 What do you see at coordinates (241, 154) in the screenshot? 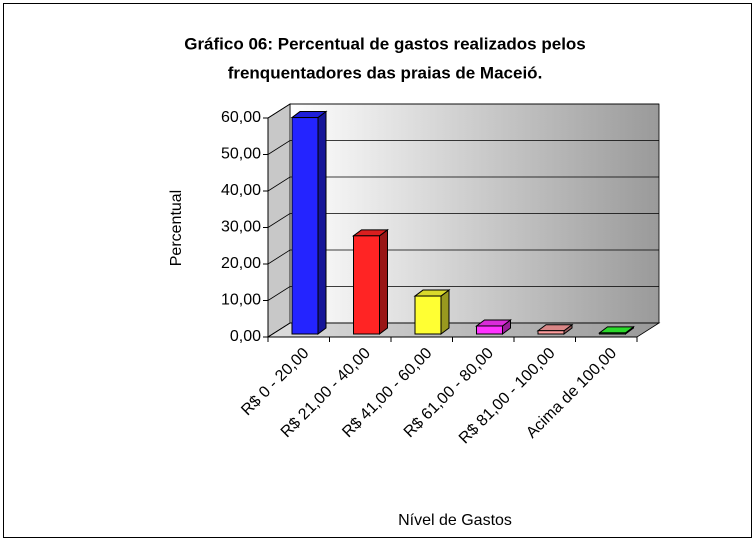
I see `y-tick-label: 50,00` at bounding box center [241, 154].